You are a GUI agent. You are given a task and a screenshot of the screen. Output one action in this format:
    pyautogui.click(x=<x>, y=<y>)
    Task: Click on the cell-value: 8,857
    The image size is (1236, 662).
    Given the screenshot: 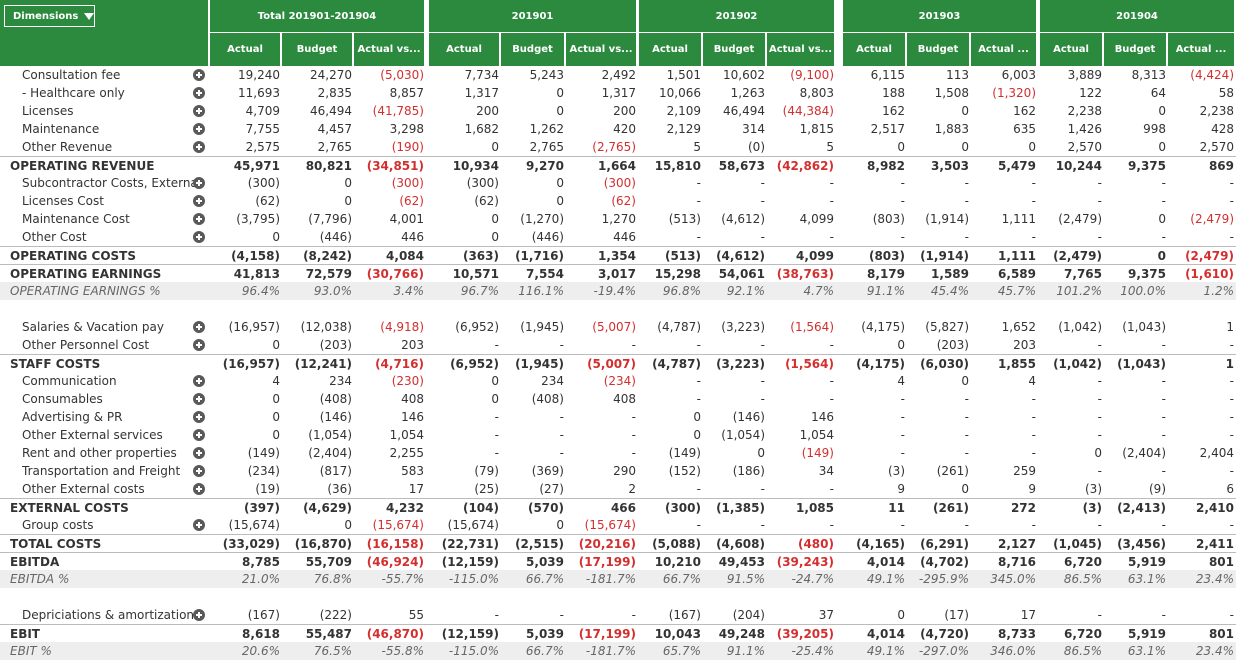 What is the action you would take?
    pyautogui.click(x=406, y=93)
    